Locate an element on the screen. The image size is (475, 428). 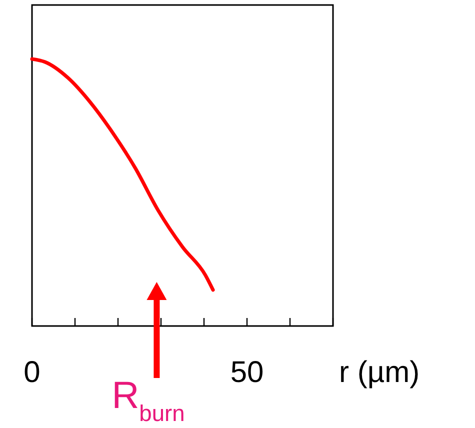
x-tick-label: 50 is located at coordinates (247, 372).